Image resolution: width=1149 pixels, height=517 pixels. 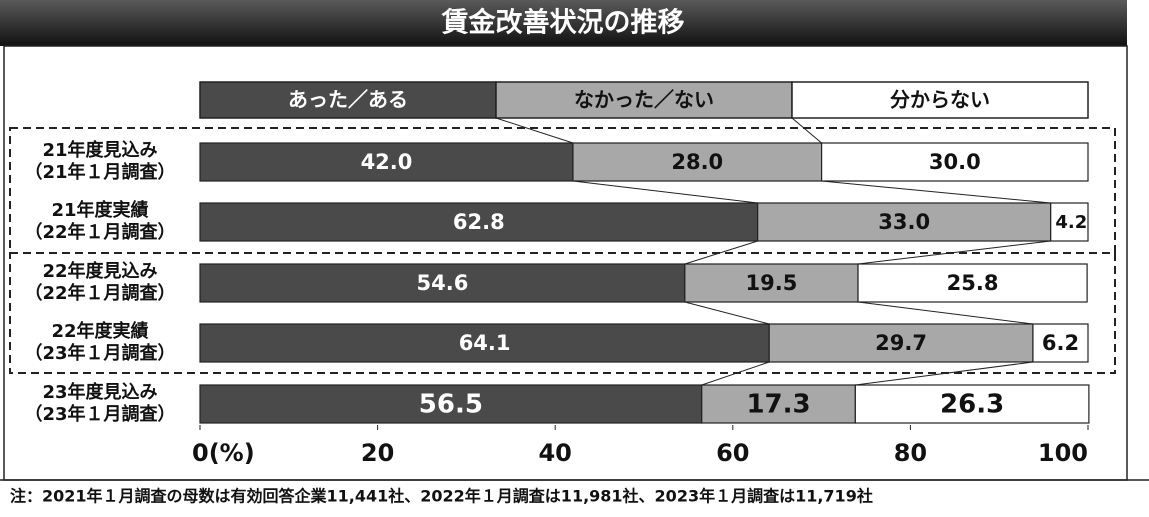 I want to click on x-tick-label: 60, so click(x=732, y=453).